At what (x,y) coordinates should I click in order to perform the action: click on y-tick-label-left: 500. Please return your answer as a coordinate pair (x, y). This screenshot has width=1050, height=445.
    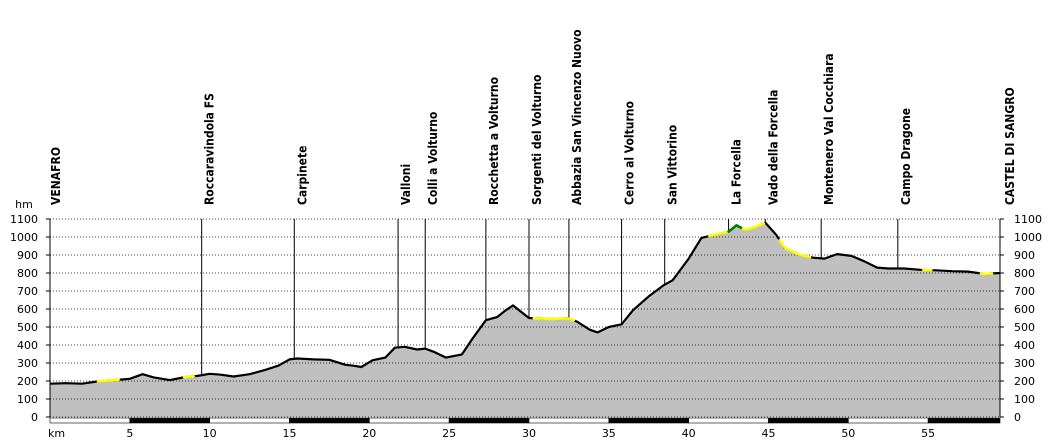
    Looking at the image, I should click on (27, 327).